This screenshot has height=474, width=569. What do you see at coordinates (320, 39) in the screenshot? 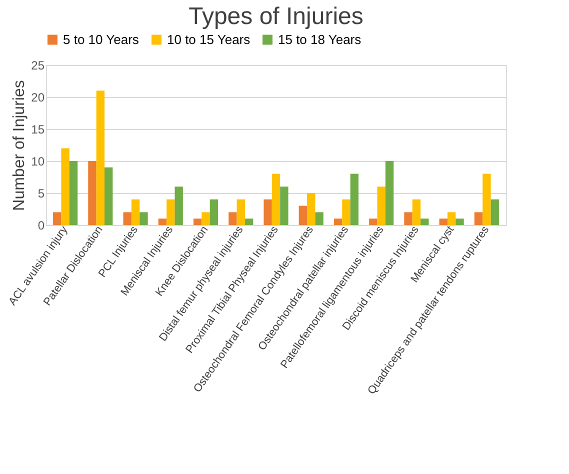
I see `legend-label: 15 to 18 Years` at bounding box center [320, 39].